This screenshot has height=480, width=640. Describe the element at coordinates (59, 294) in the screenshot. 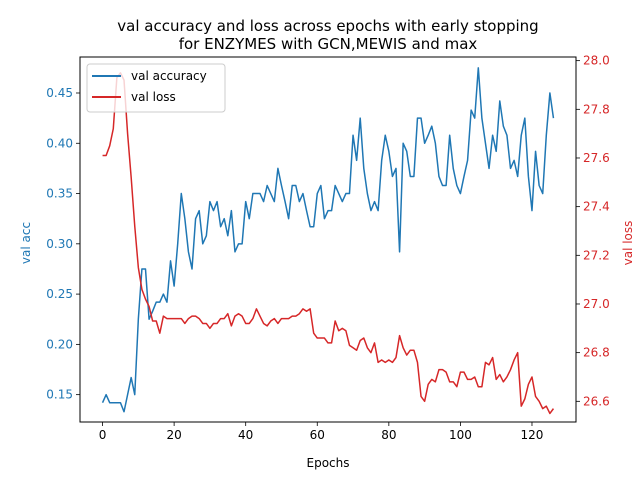

I see `left-tick-label: 0.25` at that location.